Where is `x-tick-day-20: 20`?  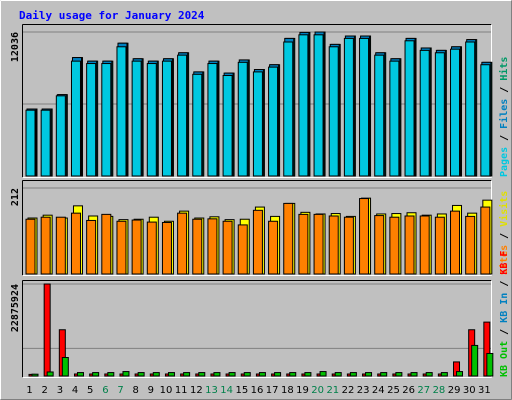 x-tick-day-20: 20 is located at coordinates (317, 390).